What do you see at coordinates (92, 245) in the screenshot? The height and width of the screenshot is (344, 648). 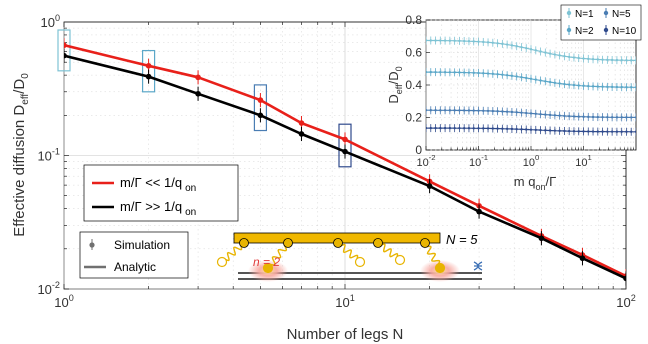 I see `simulation-marker-icon` at bounding box center [92, 245].